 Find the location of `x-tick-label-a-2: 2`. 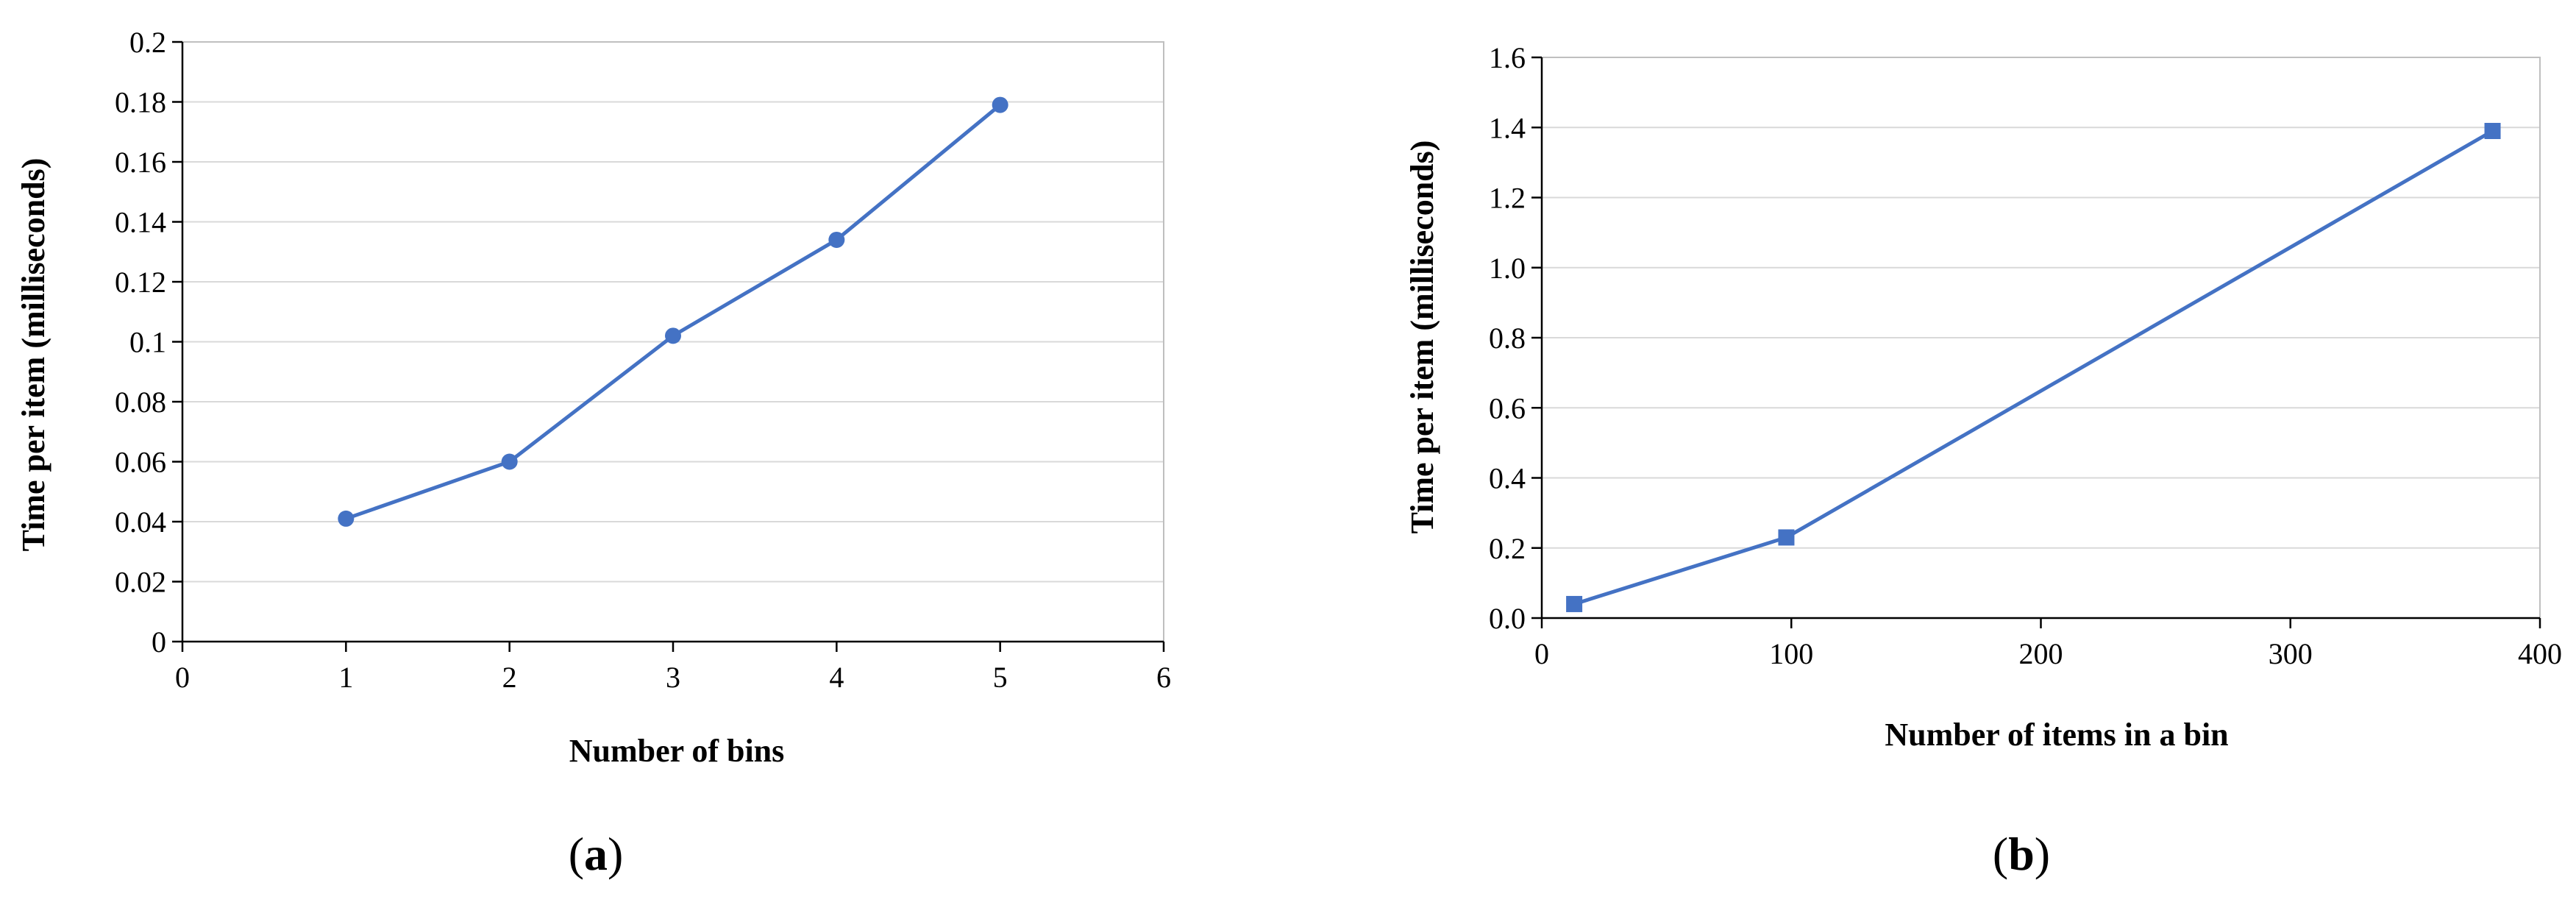

x-tick-label-a-2: 2 is located at coordinates (509, 677).